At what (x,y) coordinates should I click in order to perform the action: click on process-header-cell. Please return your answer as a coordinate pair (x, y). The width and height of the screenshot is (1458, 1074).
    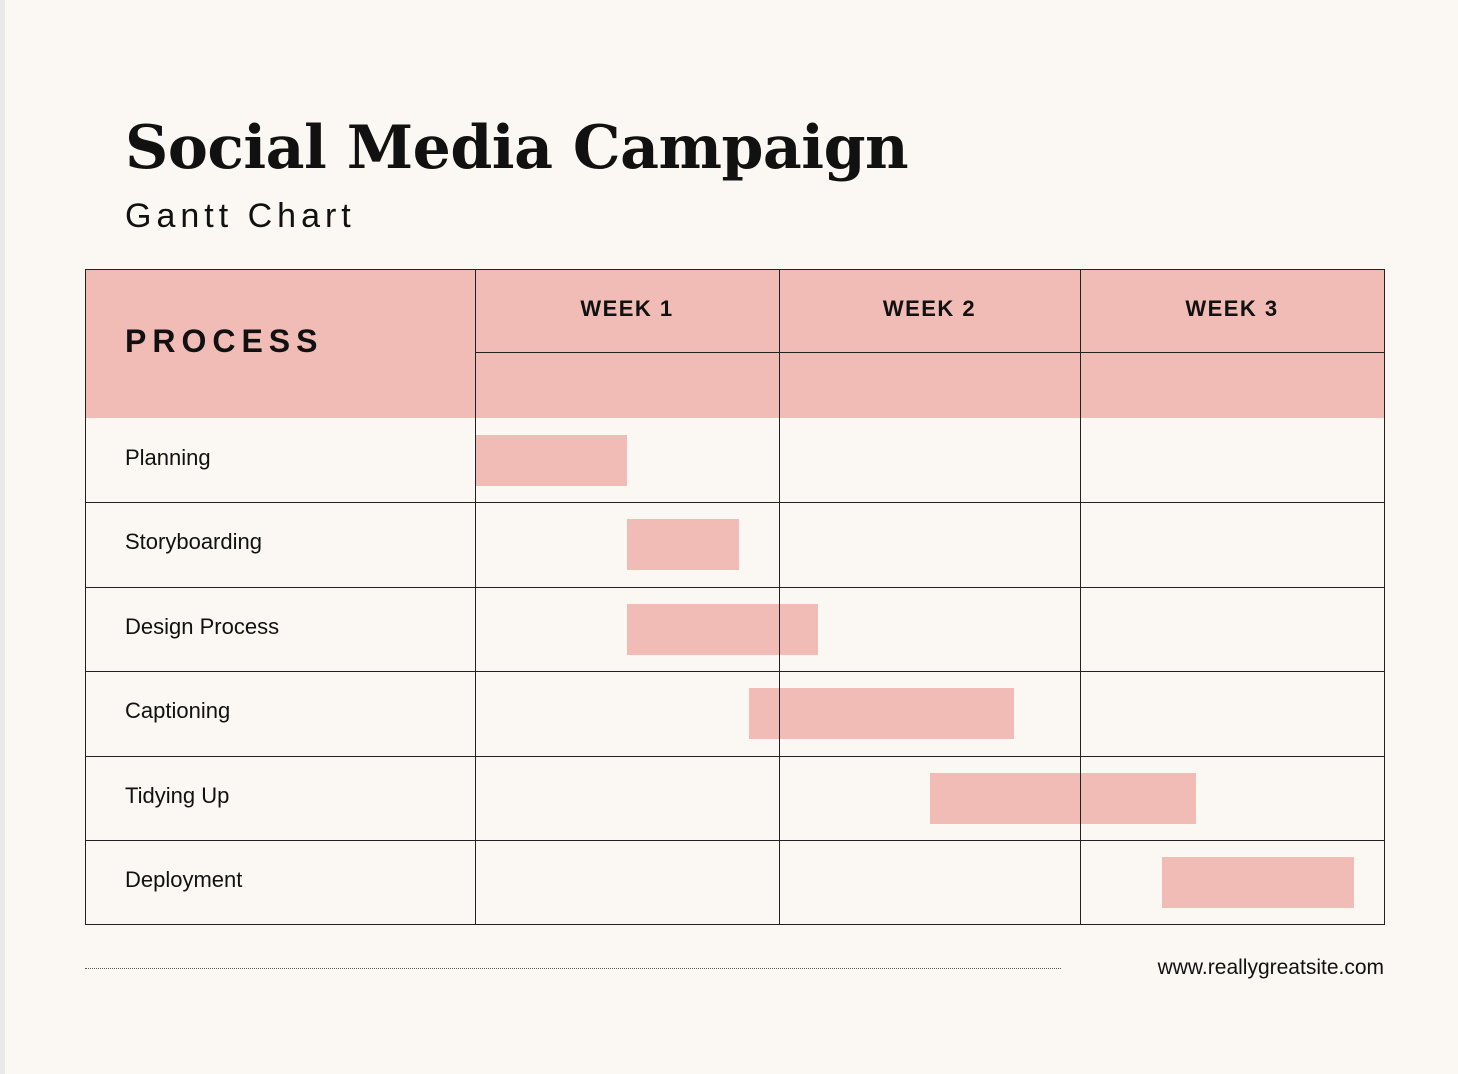
    Looking at the image, I should click on (280, 343).